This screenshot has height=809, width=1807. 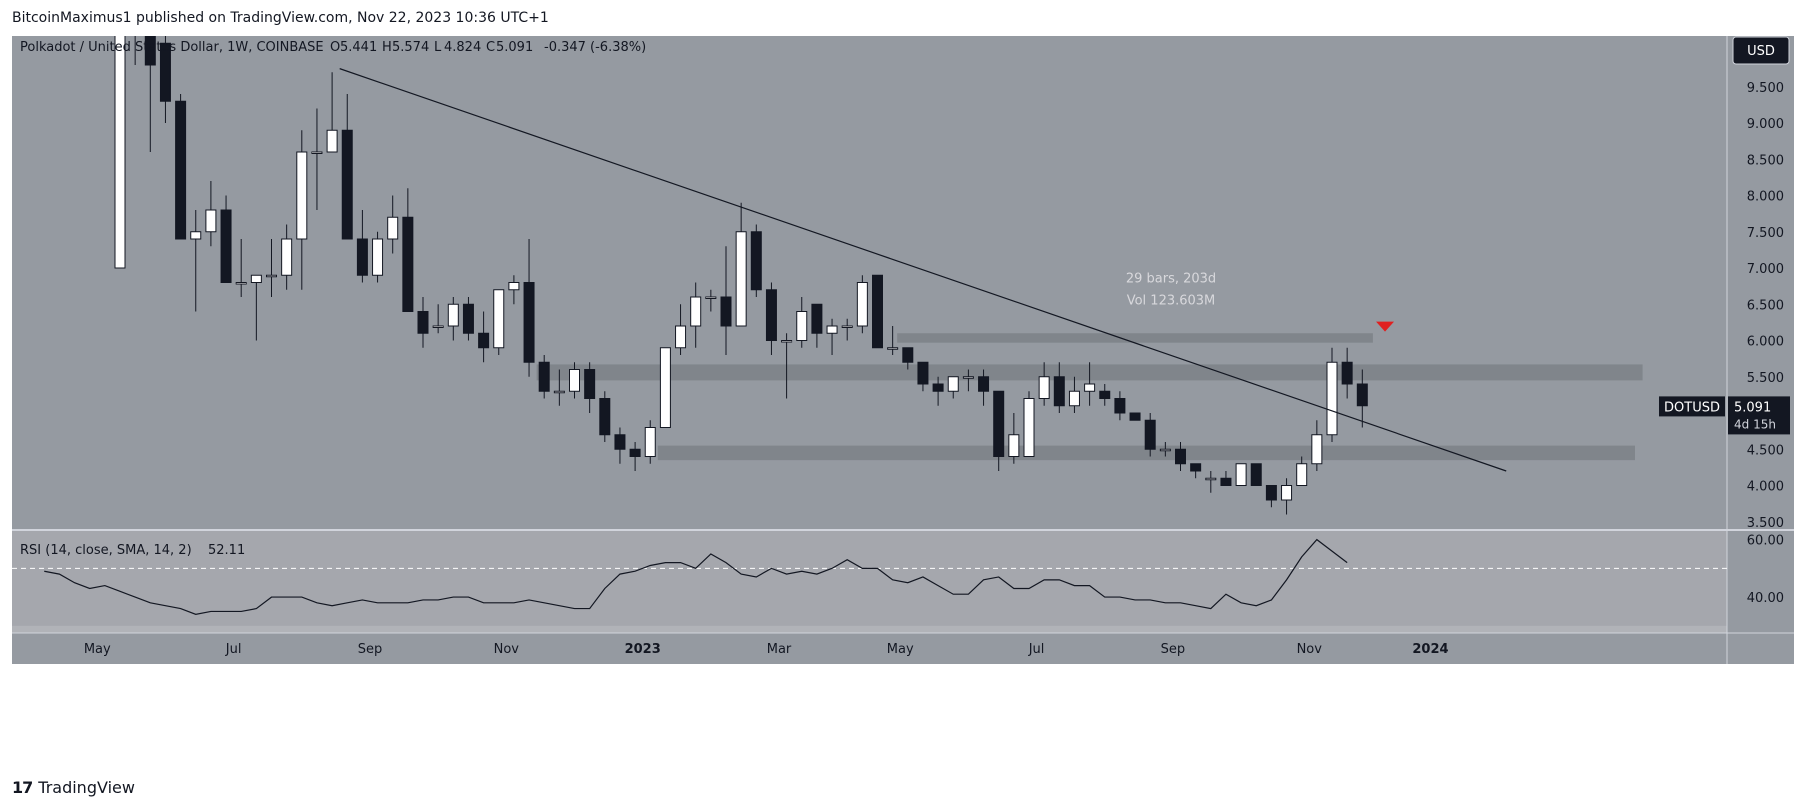 I want to click on rsi-axis-ticks: 60.00 40.00, so click(x=1765, y=570).